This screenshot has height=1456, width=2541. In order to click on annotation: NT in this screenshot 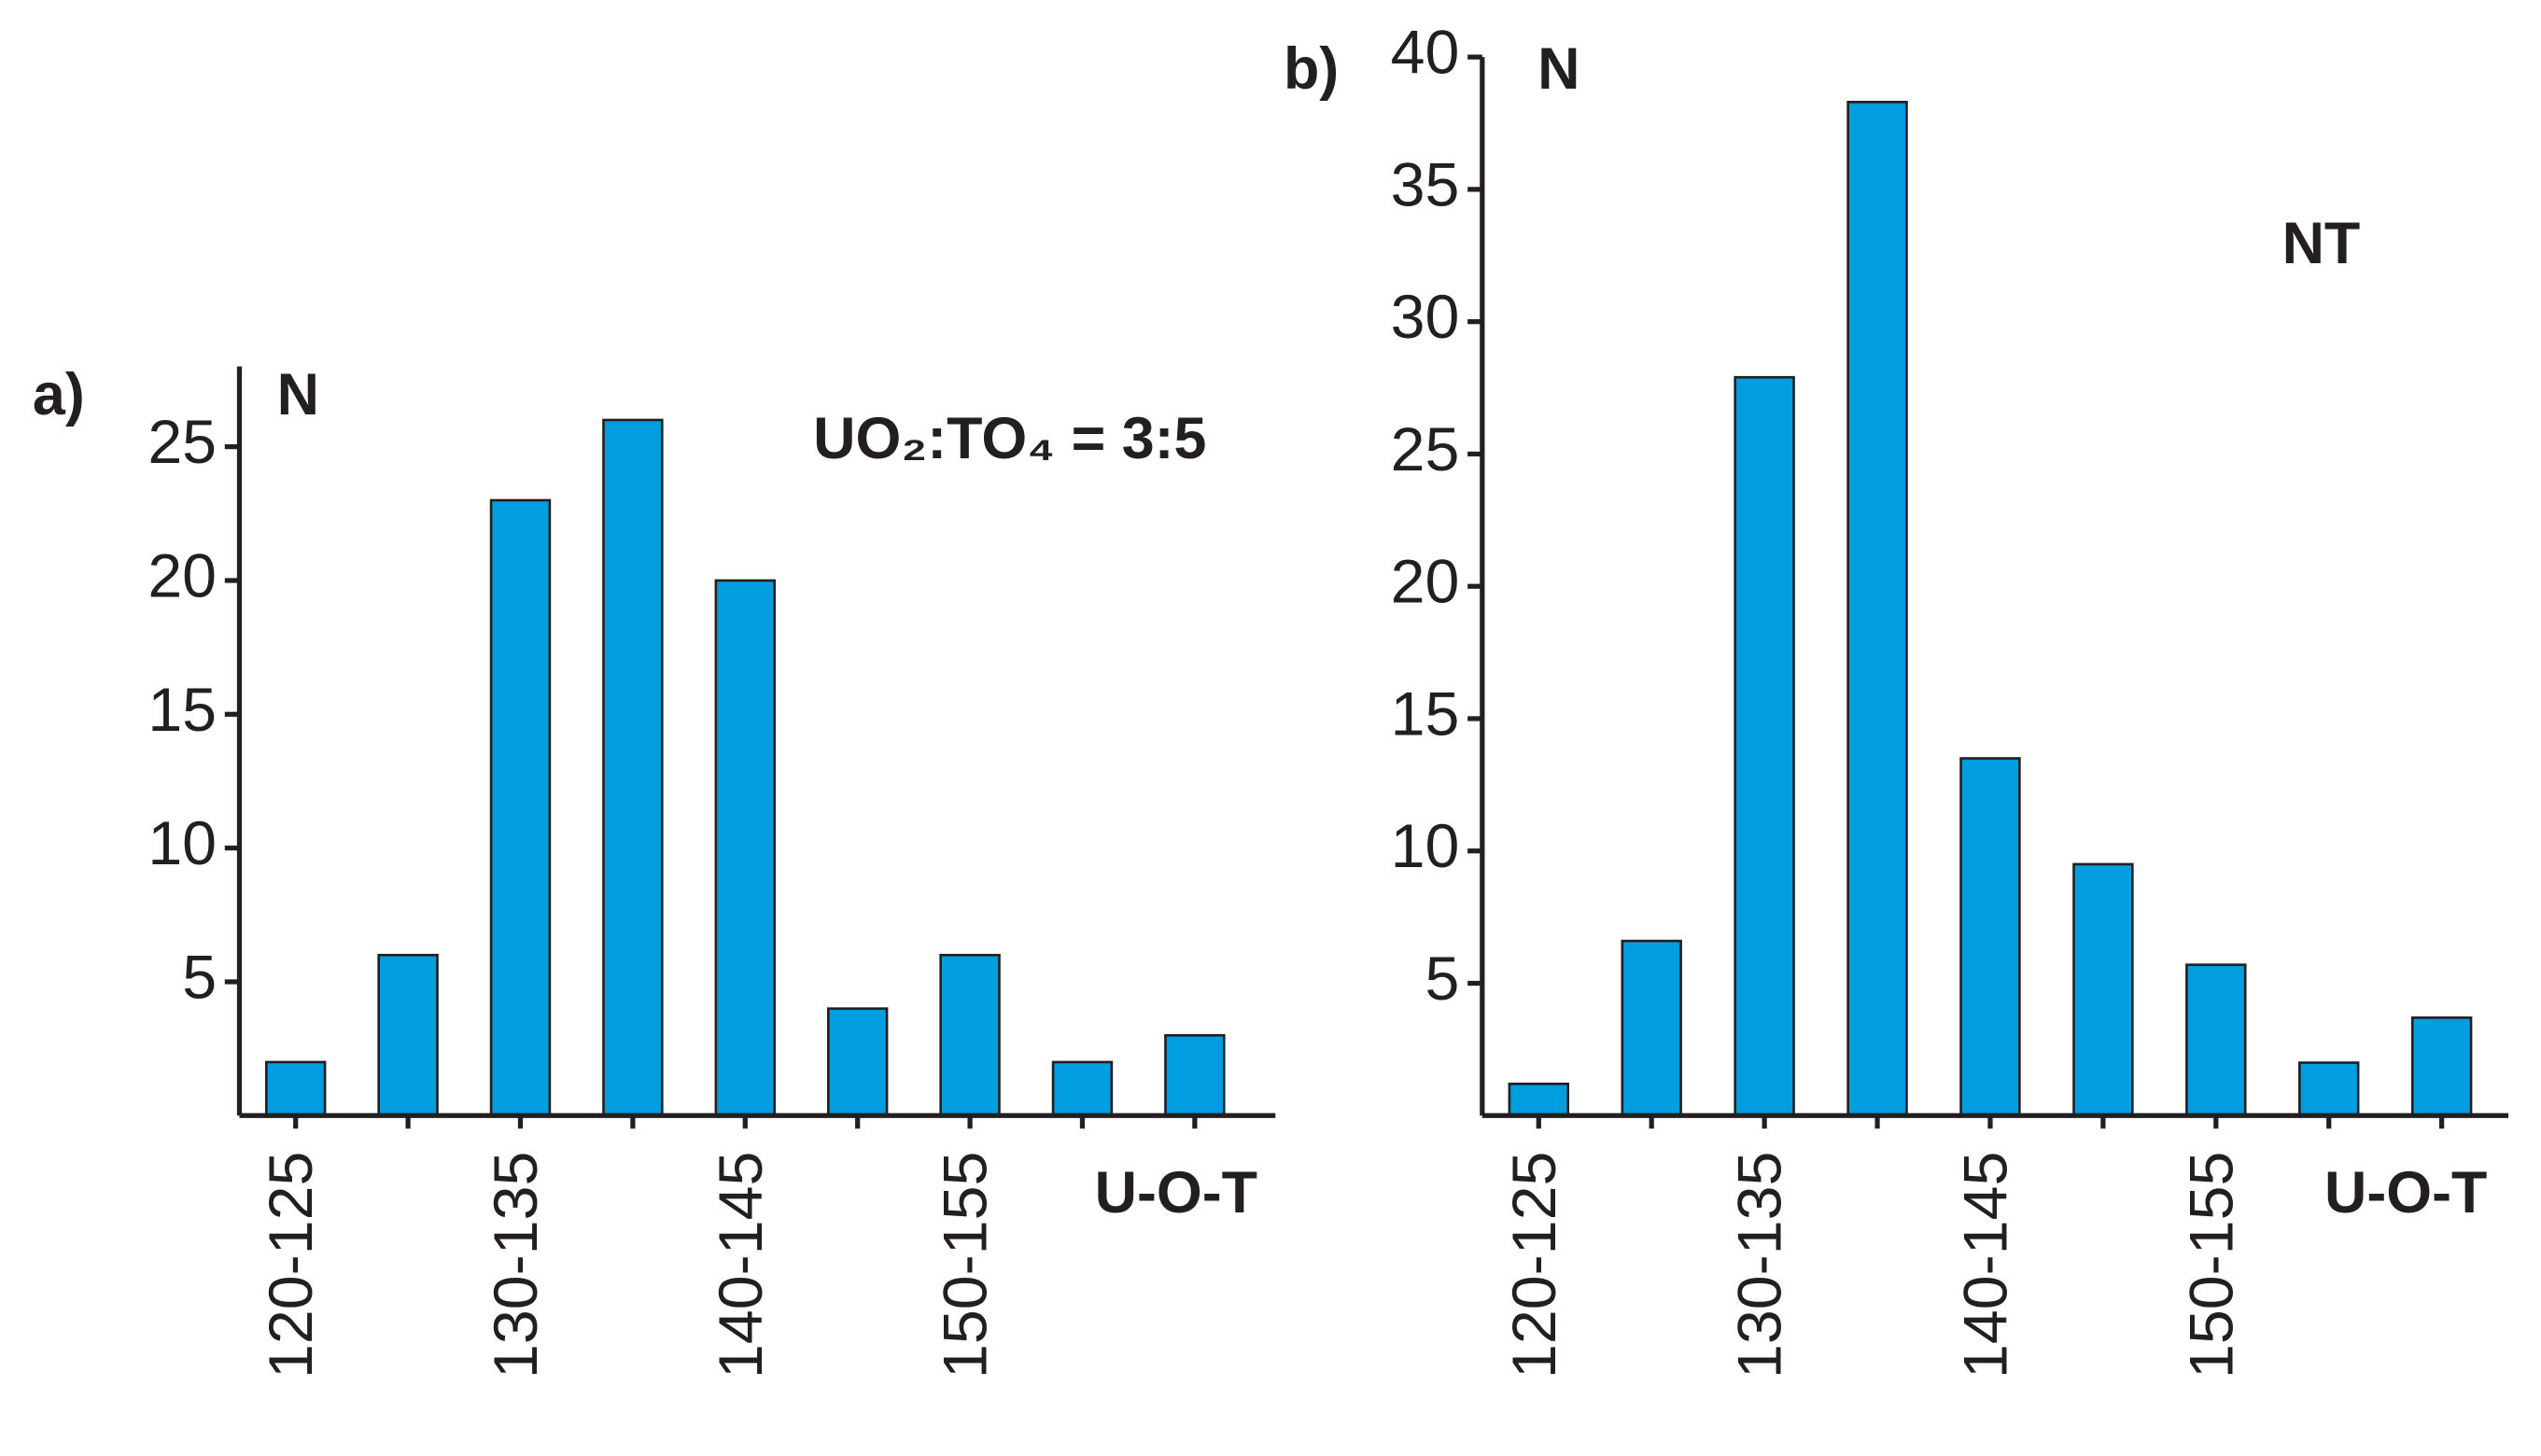, I will do `click(2321, 243)`.